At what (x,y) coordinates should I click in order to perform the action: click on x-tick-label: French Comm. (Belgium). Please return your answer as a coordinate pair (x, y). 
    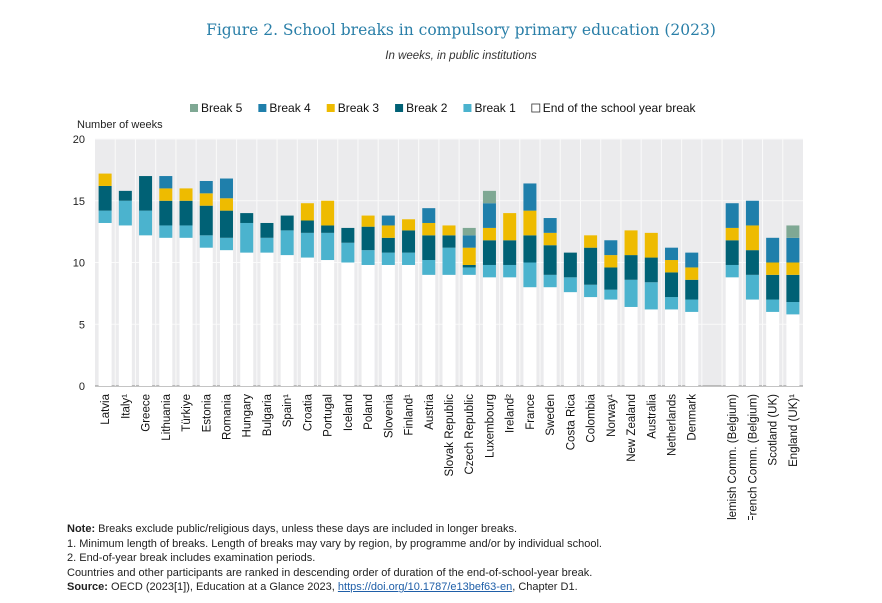
    Looking at the image, I should click on (753, 457).